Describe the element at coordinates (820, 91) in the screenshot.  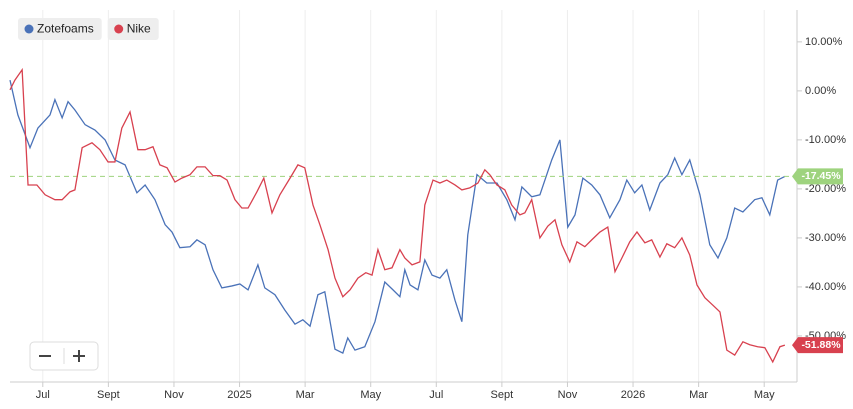
I see `y-tick-label: 0.00%` at that location.